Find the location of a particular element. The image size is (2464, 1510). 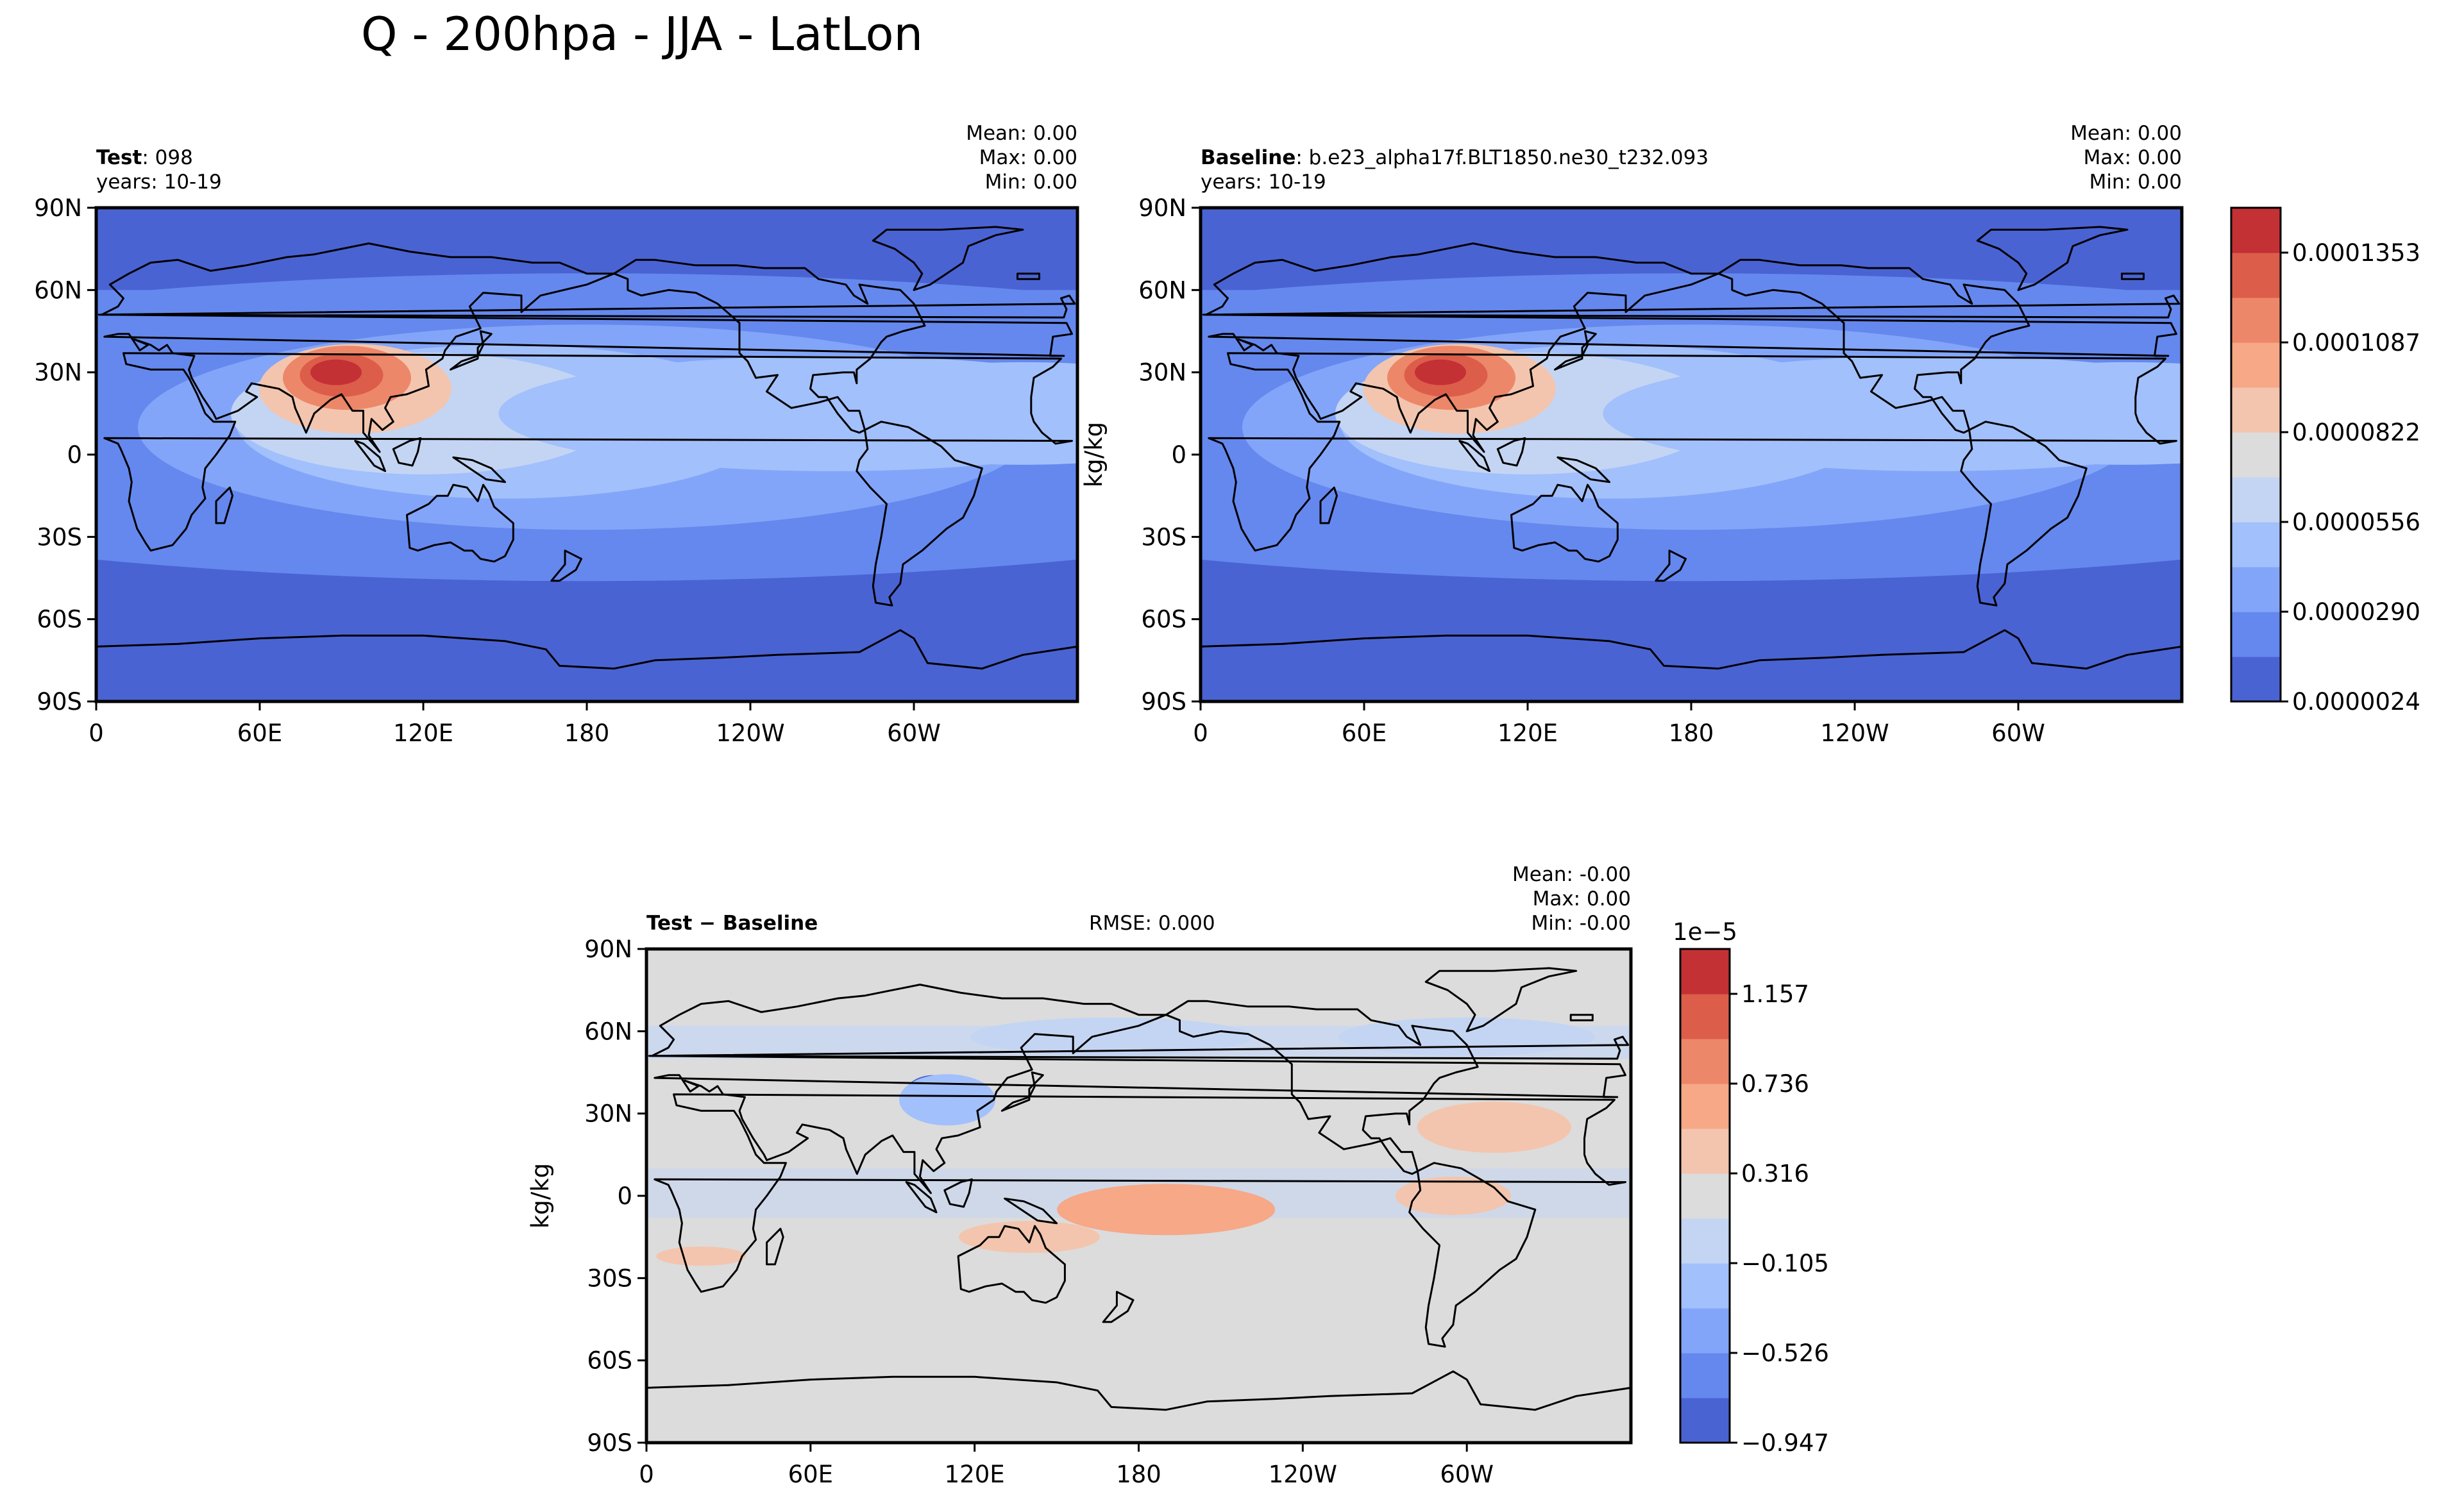

panel-label-detail: : b.e23_alpha17f.BLT1850.ne30_t232.093 is located at coordinates (1502, 157).